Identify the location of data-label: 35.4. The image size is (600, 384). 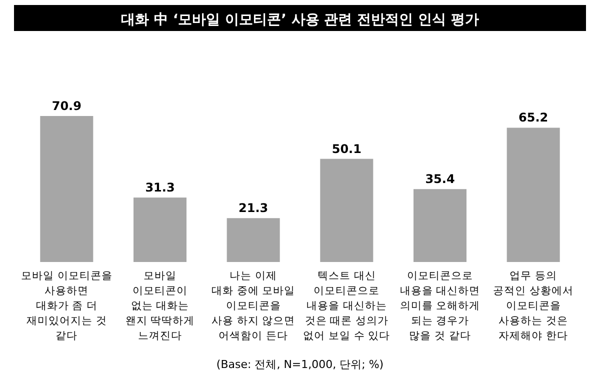
(440, 179).